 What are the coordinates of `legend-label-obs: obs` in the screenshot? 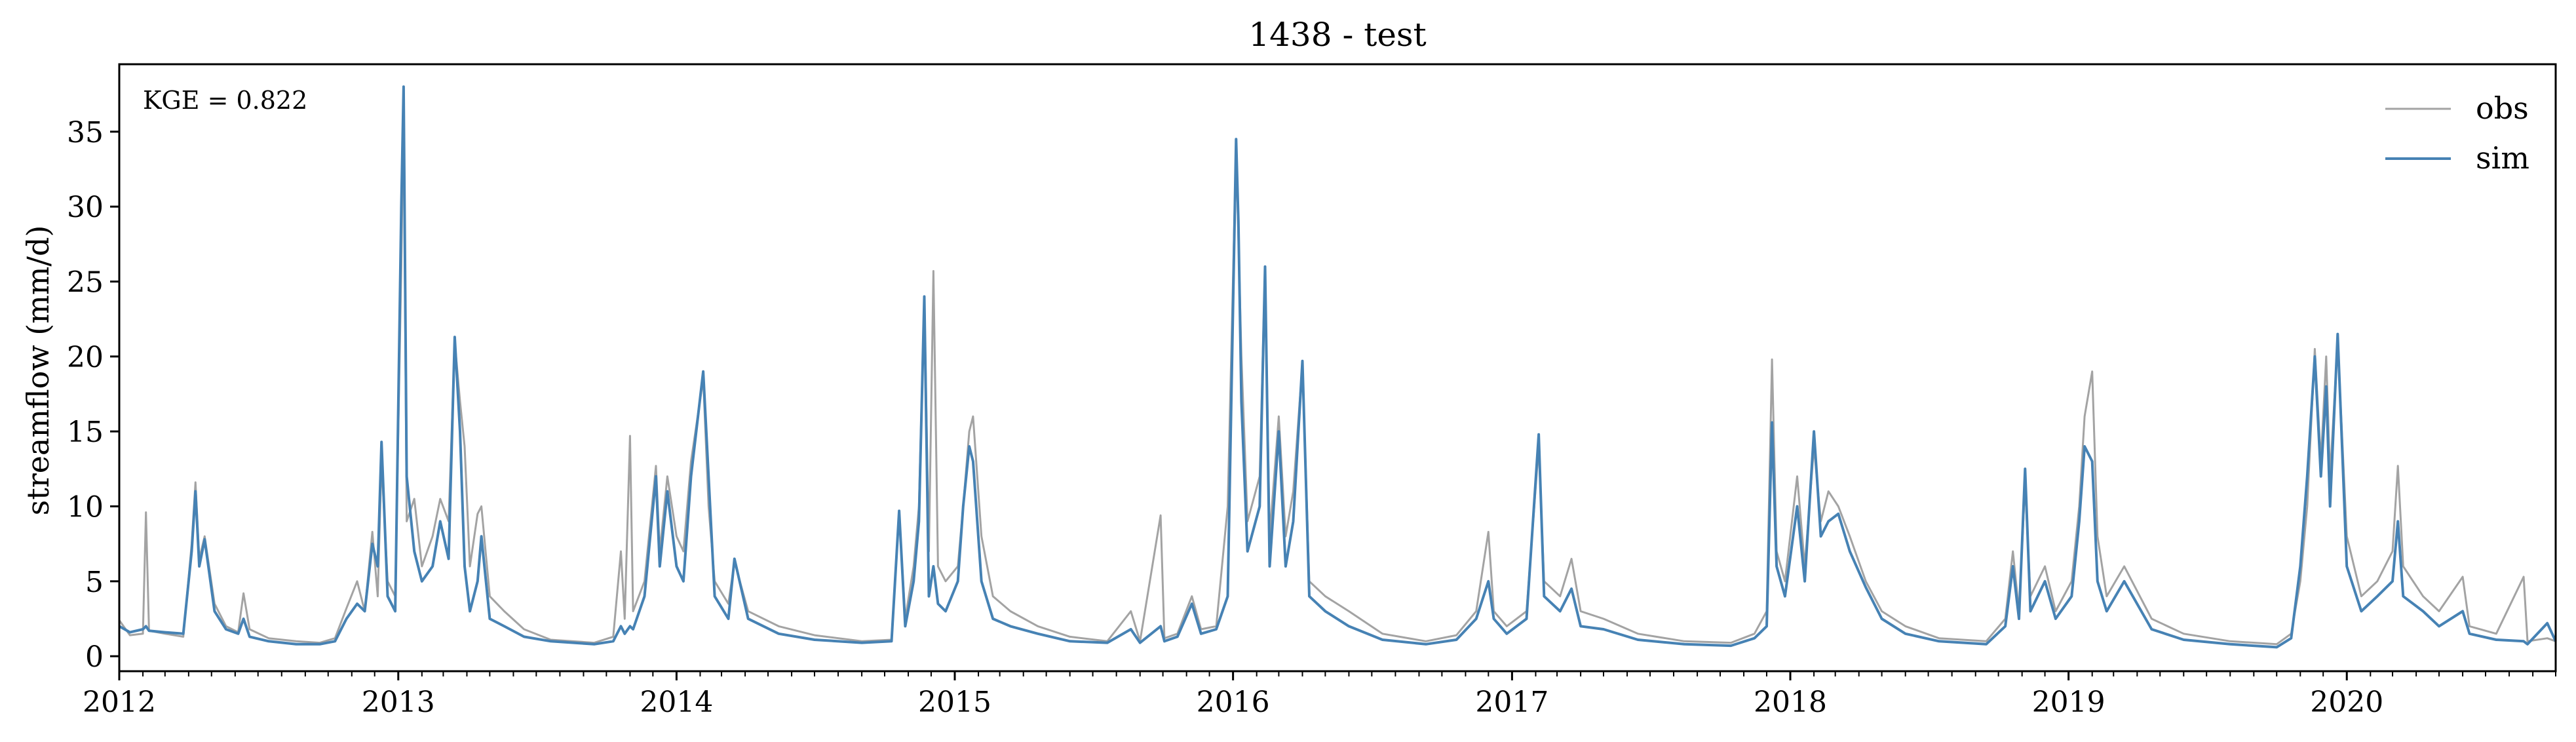 It's located at (2502, 108).